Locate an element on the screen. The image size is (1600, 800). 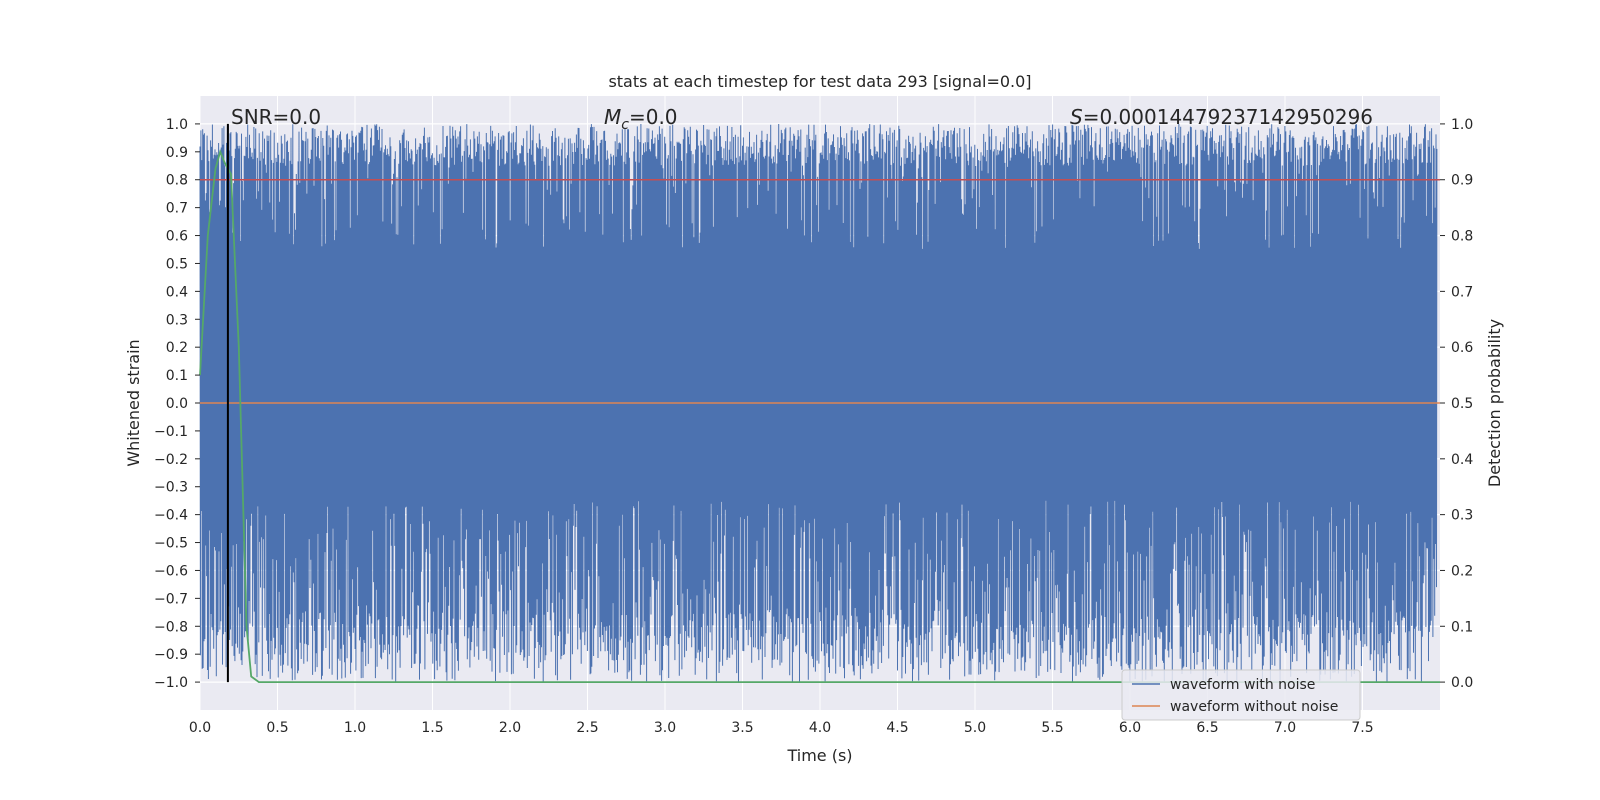
x-tick-label: 4.0 is located at coordinates (820, 728).